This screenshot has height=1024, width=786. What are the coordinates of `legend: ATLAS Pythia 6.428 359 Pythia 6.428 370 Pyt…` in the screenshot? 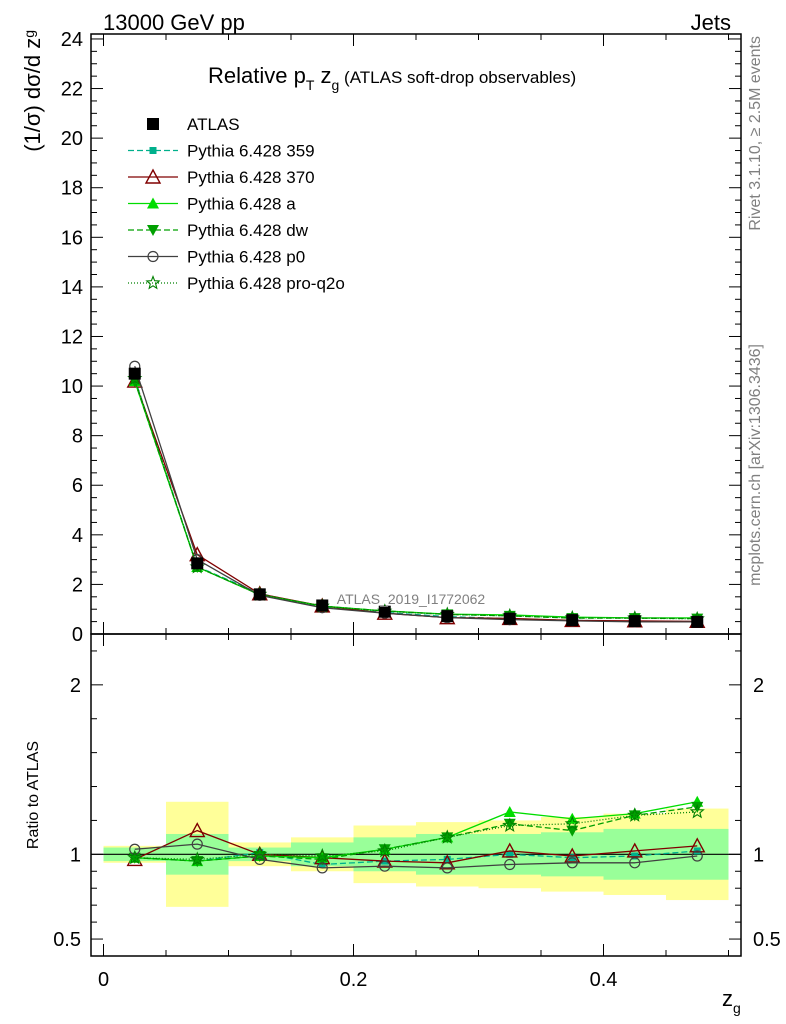 It's located at (236, 204).